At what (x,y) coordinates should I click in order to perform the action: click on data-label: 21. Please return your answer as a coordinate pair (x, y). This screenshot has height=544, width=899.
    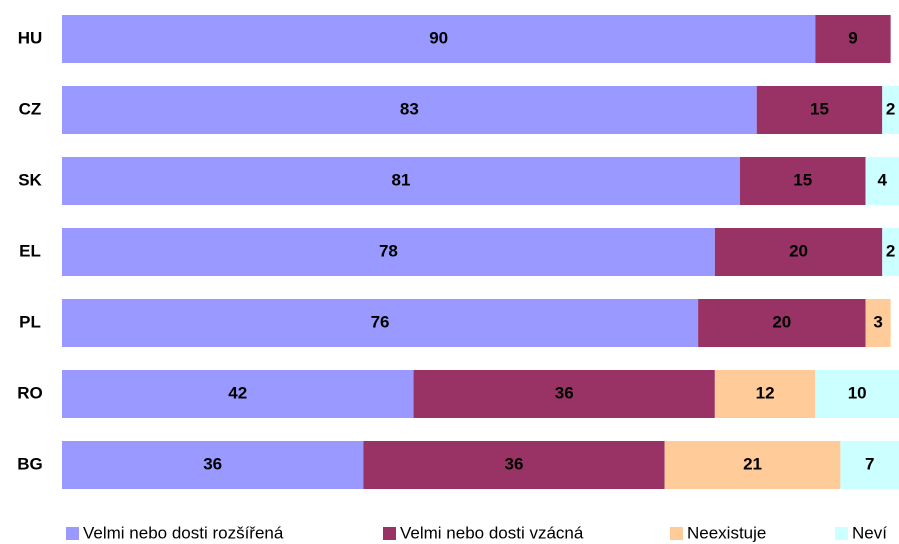
    Looking at the image, I should click on (752, 463).